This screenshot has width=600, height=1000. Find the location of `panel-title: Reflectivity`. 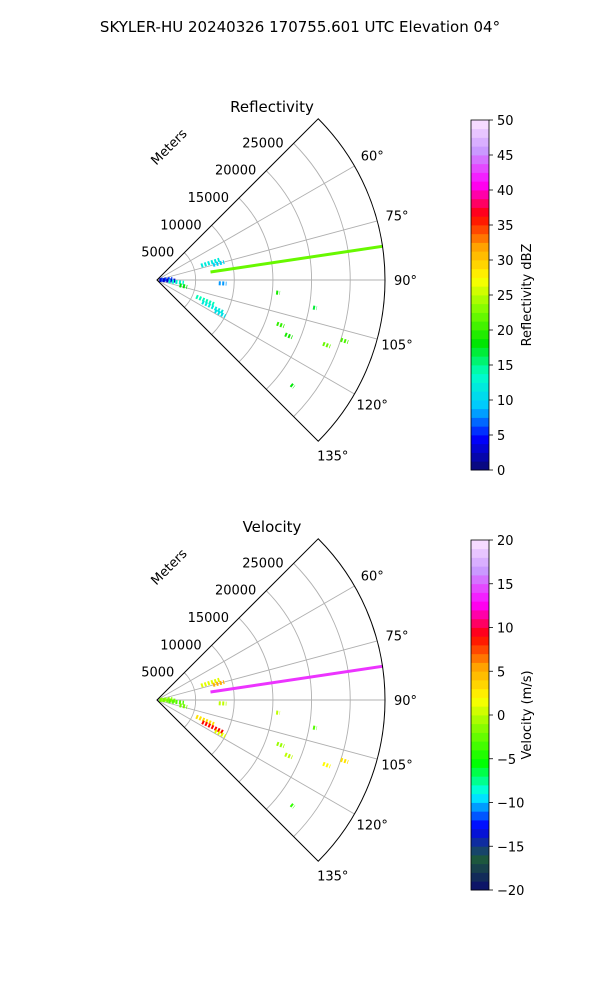

panel-title: Reflectivity is located at coordinates (272, 107).